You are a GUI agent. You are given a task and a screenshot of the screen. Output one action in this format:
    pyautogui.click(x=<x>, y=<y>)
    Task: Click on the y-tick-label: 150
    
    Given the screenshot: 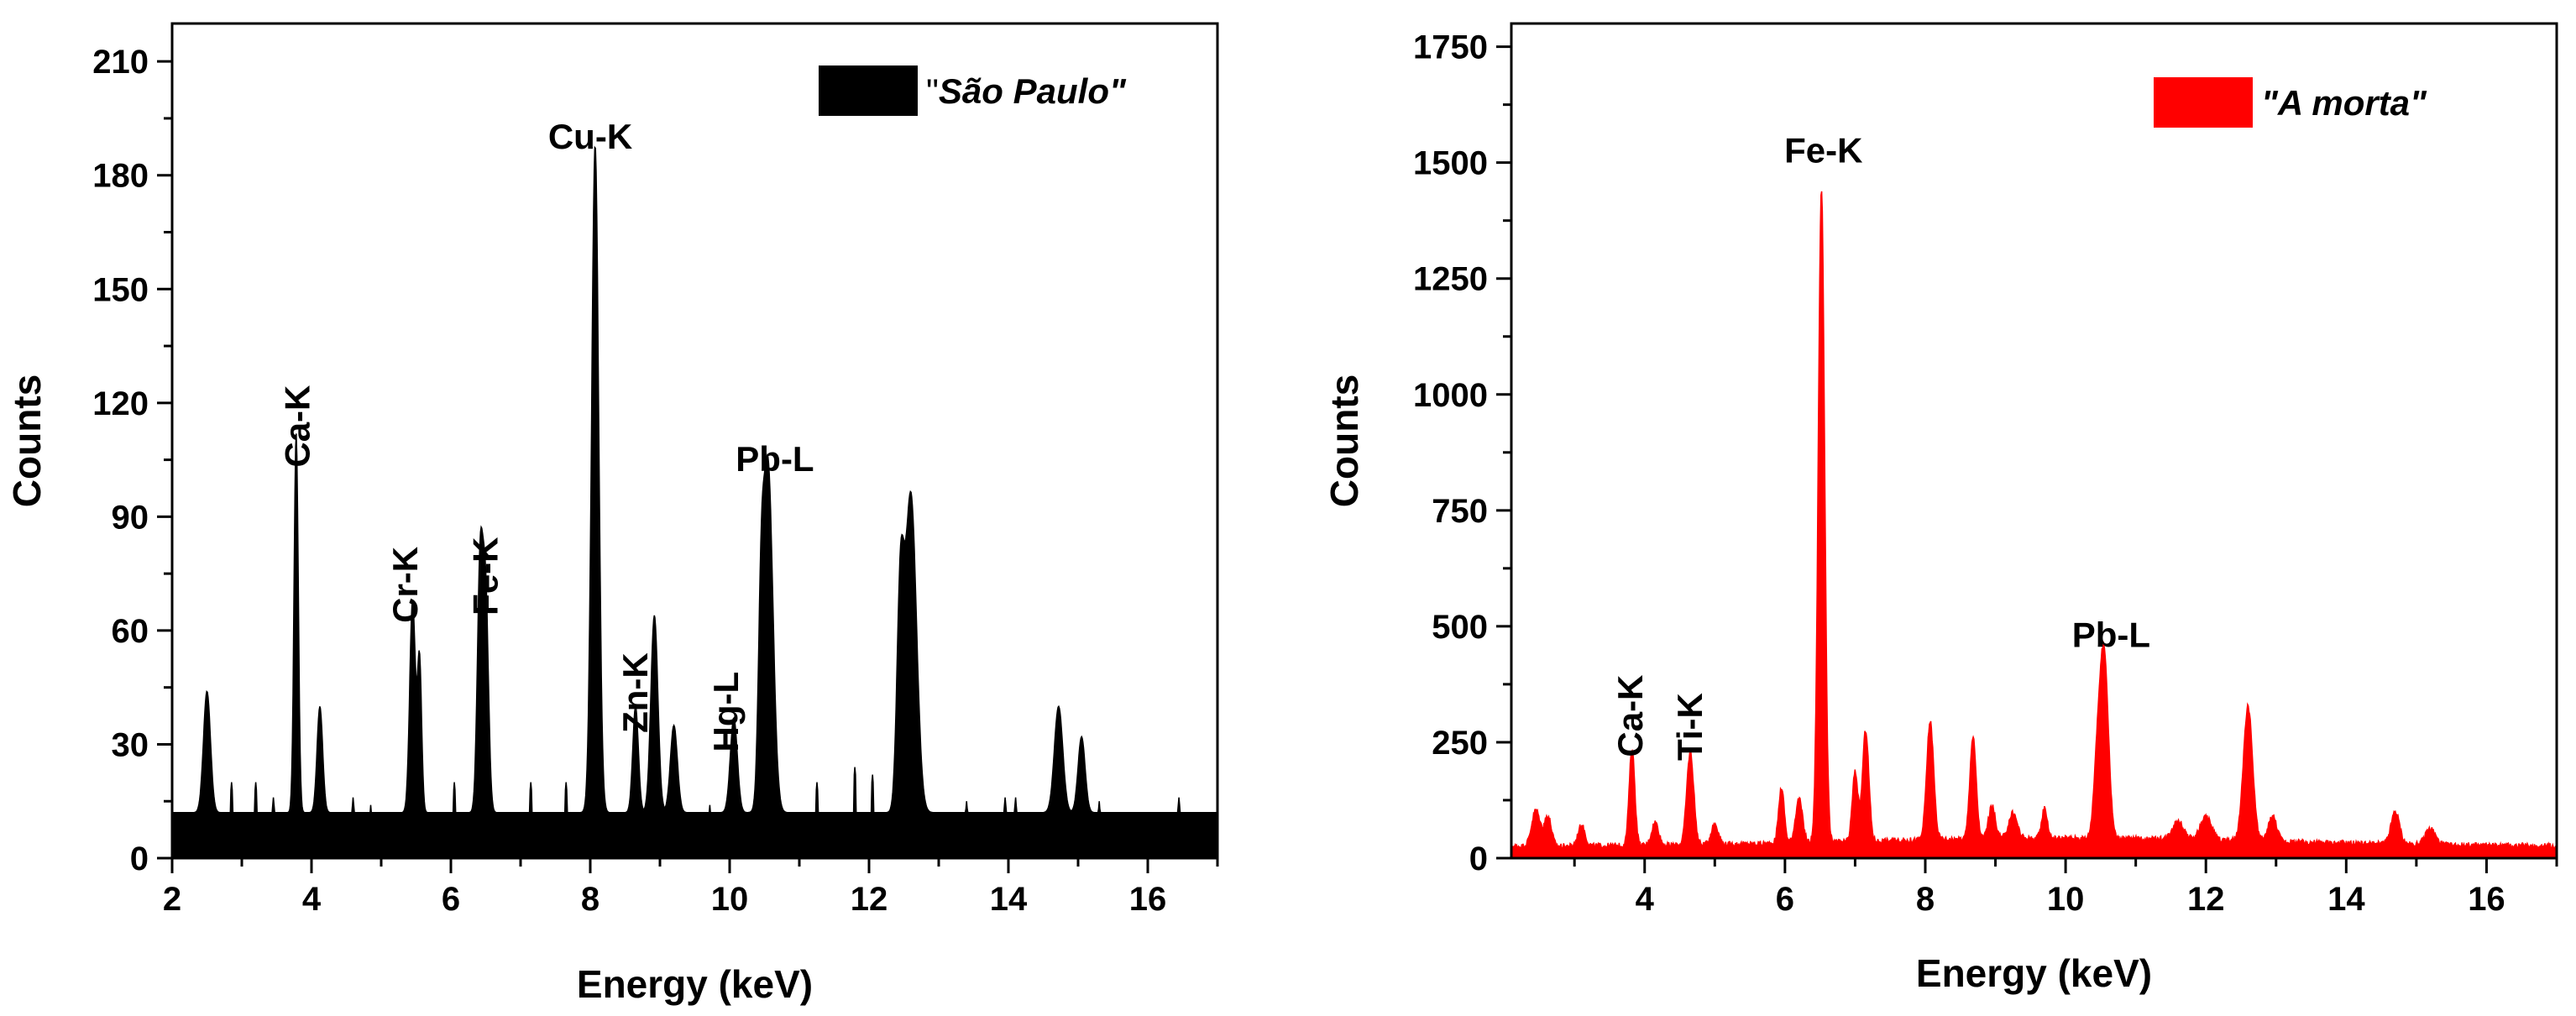 What is the action you would take?
    pyautogui.click(x=121, y=289)
    